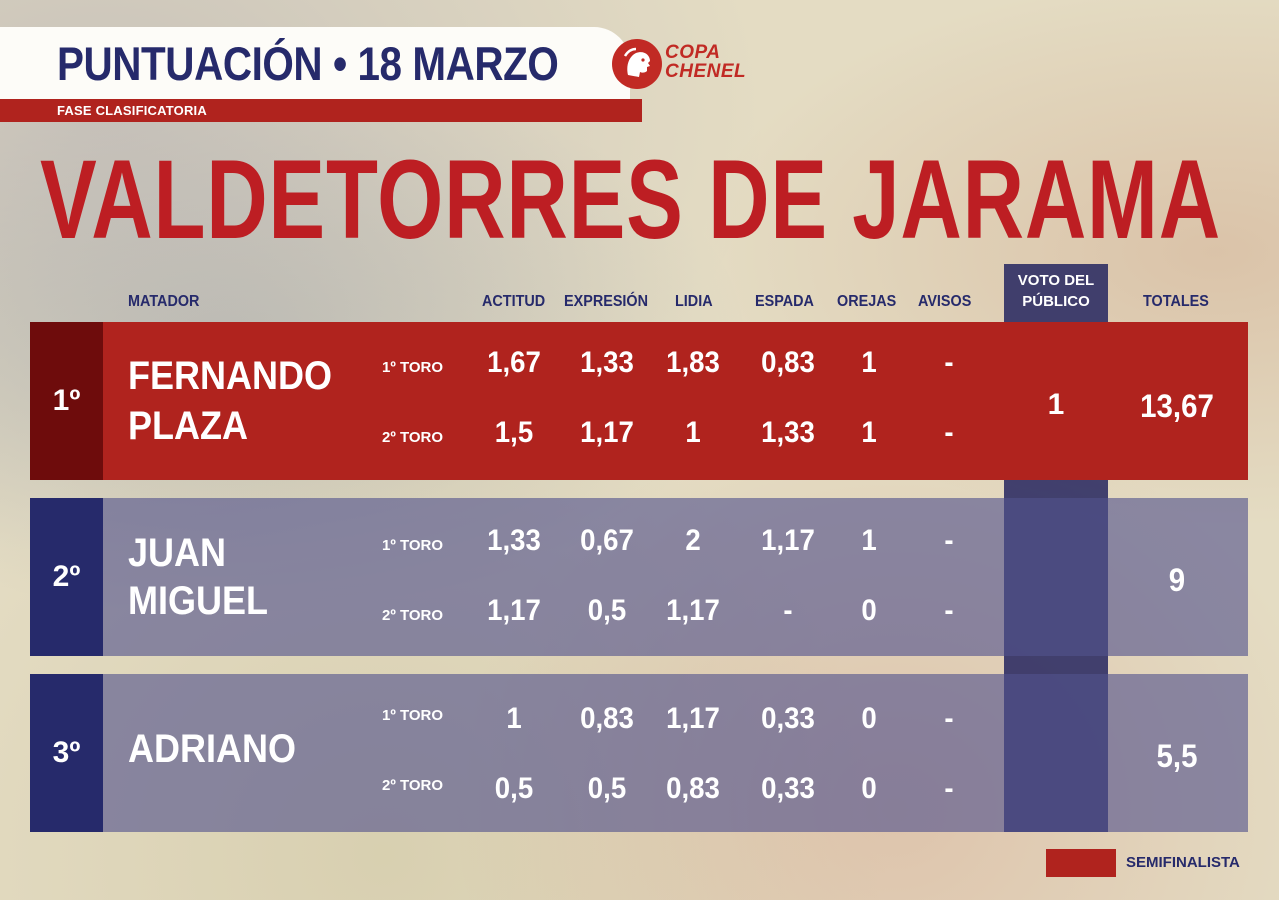 The height and width of the screenshot is (900, 1279). What do you see at coordinates (1177, 580) in the screenshot?
I see `total-score: 9` at bounding box center [1177, 580].